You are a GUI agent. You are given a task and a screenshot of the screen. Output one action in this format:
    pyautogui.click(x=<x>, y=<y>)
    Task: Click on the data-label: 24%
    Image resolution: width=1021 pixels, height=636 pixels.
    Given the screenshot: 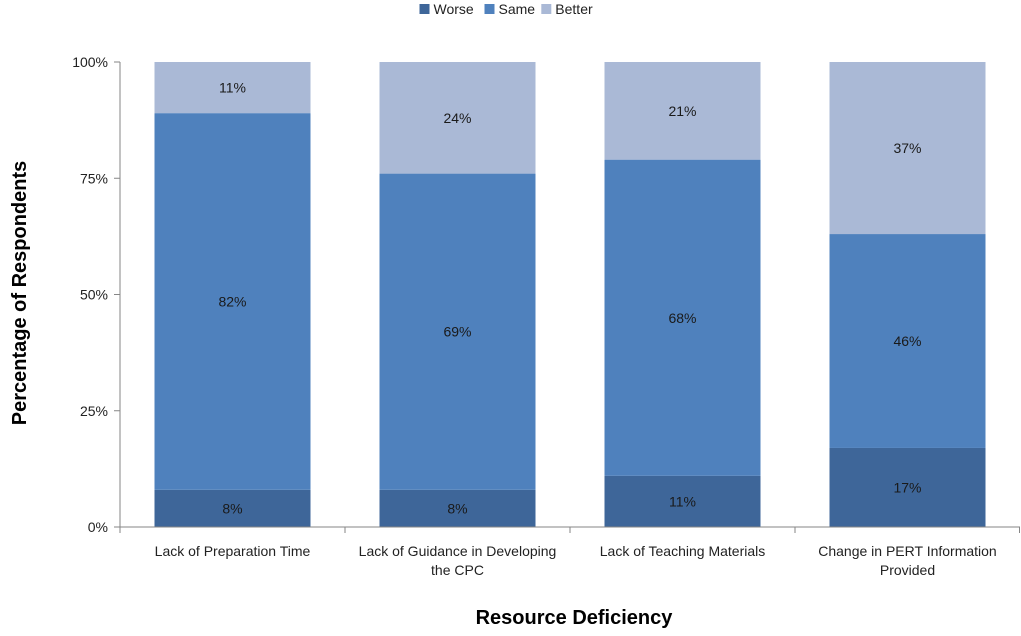 What is the action you would take?
    pyautogui.click(x=457, y=118)
    